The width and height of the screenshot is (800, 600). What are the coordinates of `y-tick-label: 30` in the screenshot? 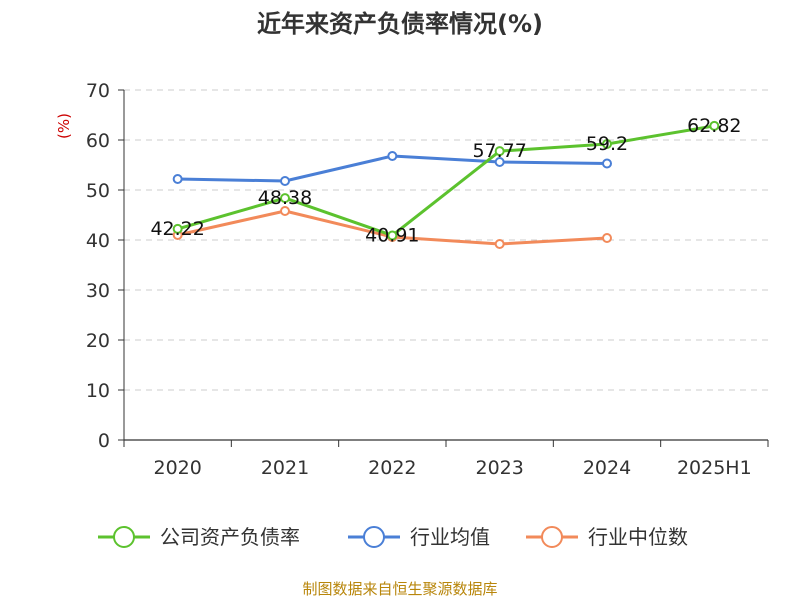 It's located at (98, 291).